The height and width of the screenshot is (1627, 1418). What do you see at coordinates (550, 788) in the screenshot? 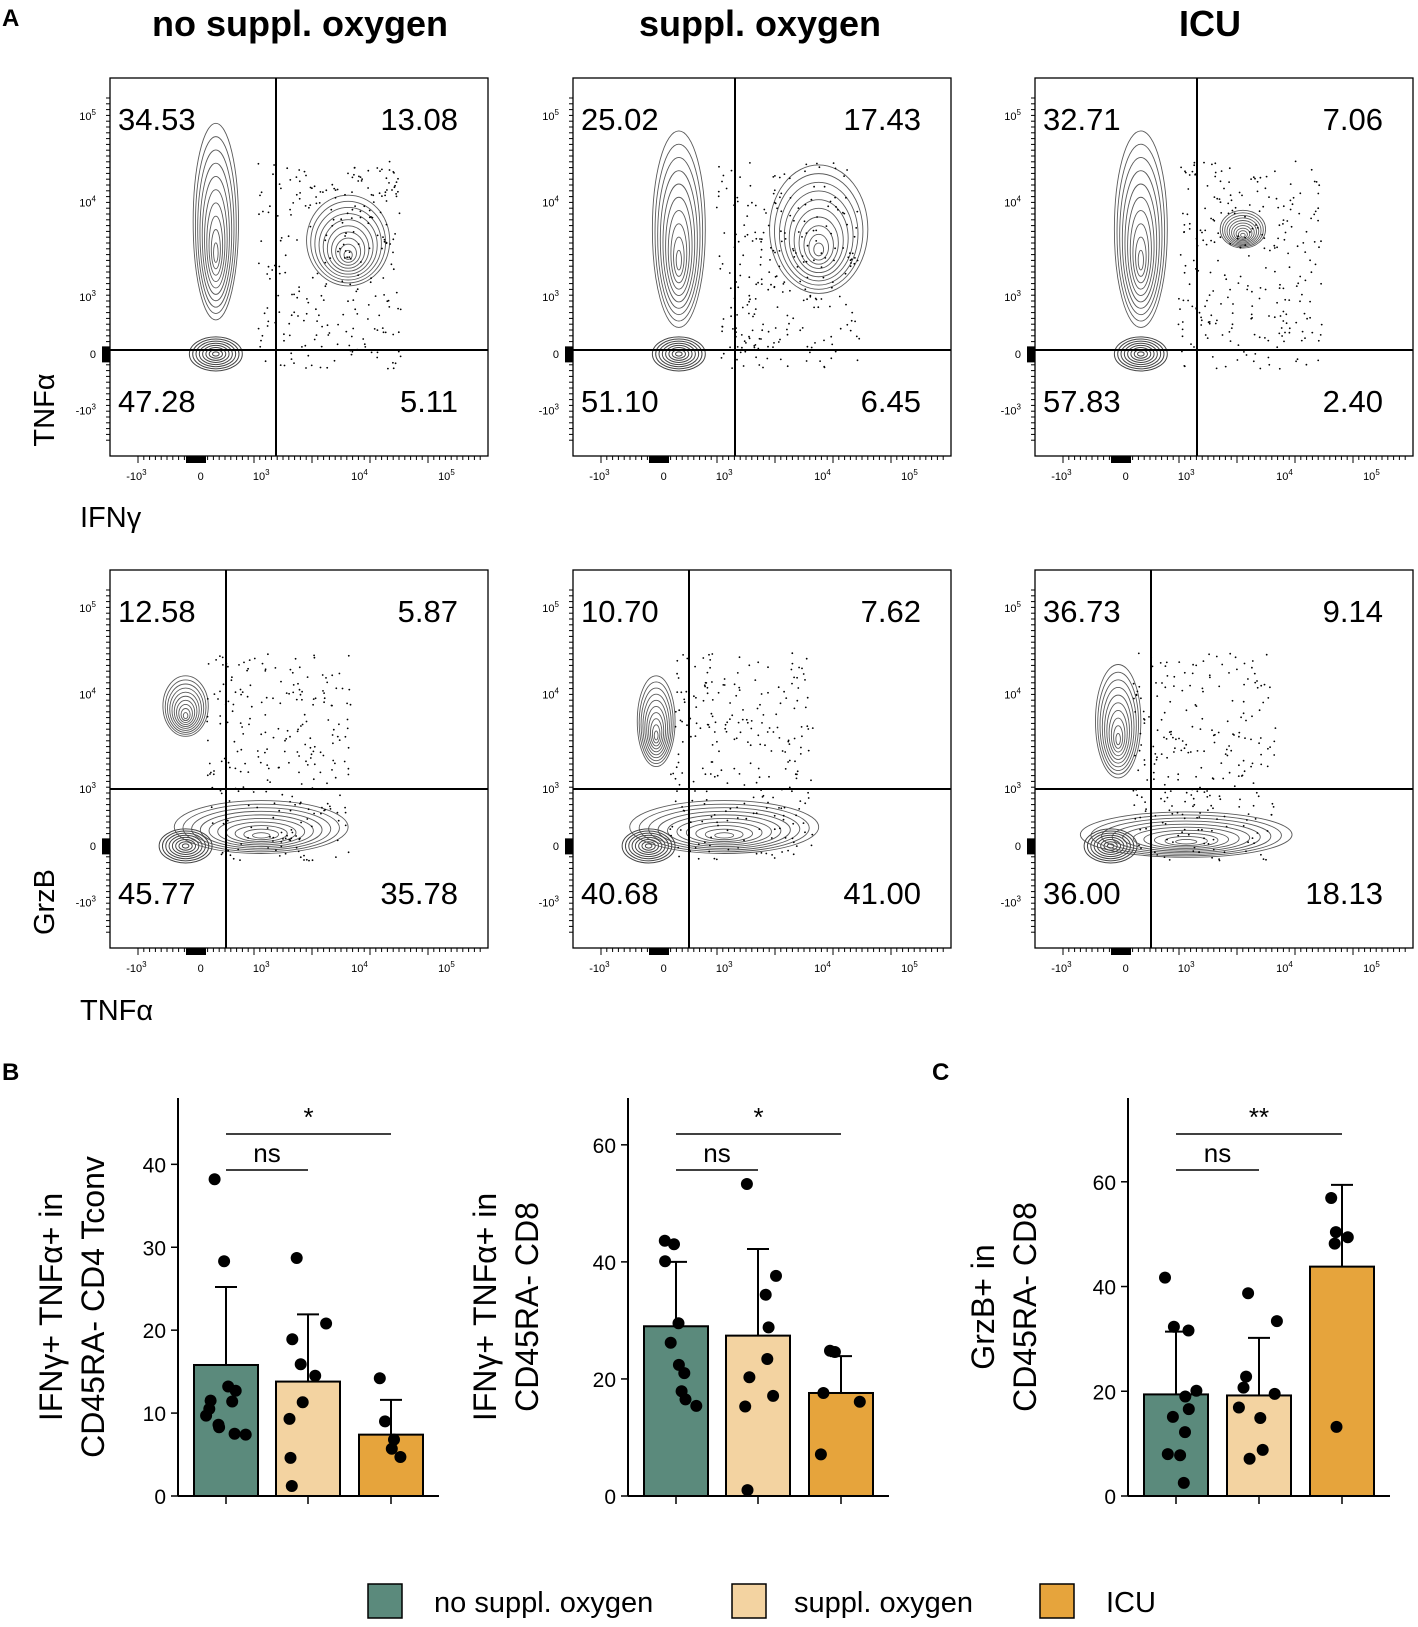
I see `y-tick-label: 103` at bounding box center [550, 788].